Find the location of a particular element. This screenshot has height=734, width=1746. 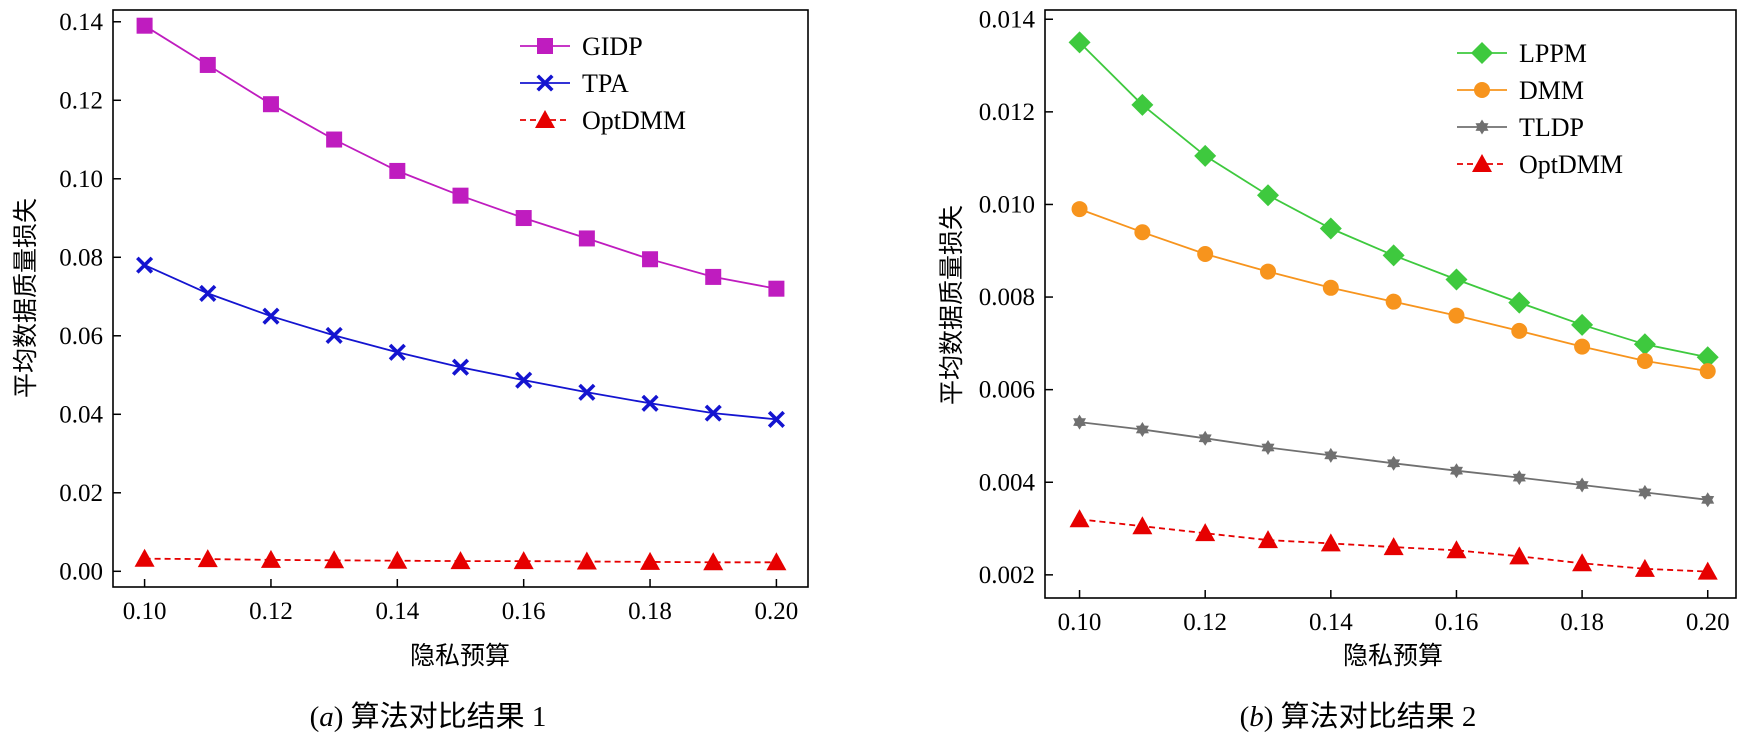

y-tick-label: 0.14 is located at coordinates (81, 22).